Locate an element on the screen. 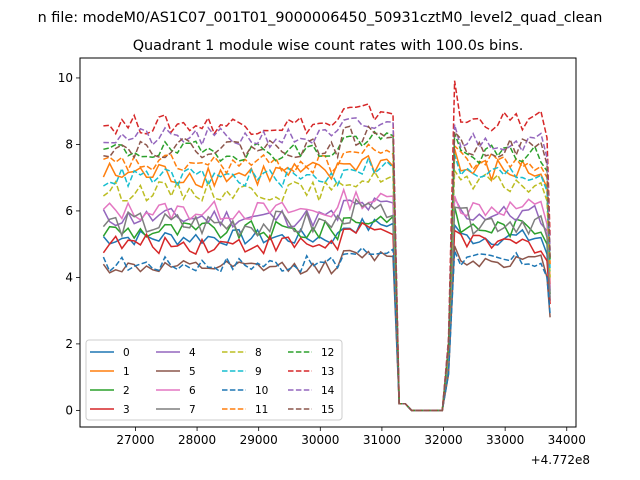 This screenshot has width=640, height=480. legend-label-2: 2 is located at coordinates (126, 391).